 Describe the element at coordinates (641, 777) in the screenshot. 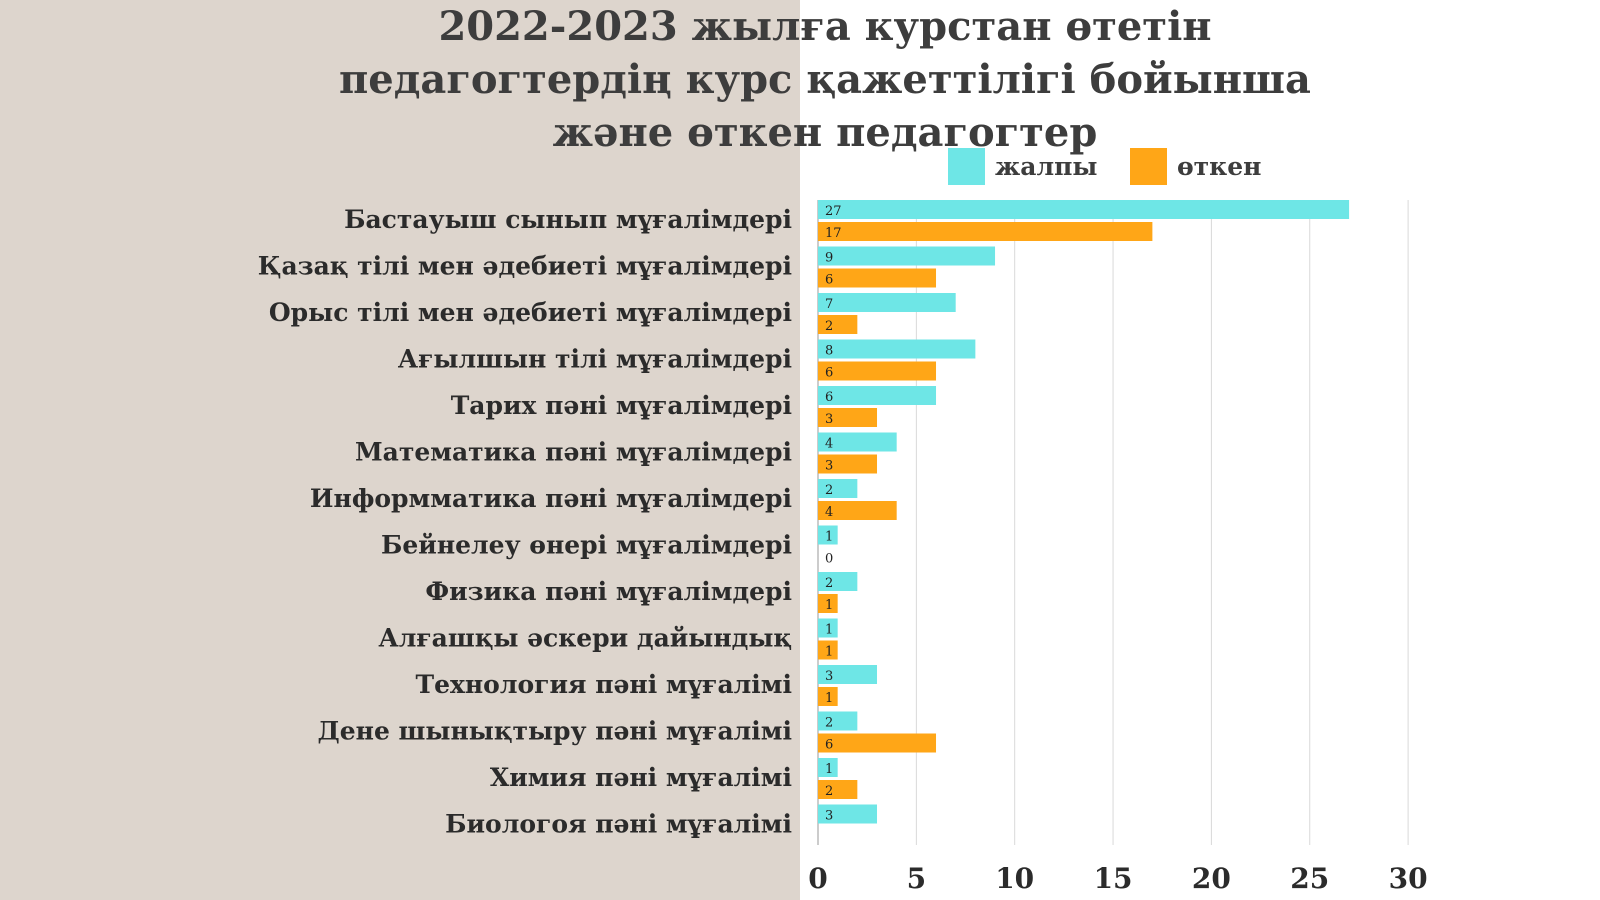

I see `category-label: Химия пәні мұғалімі` at that location.